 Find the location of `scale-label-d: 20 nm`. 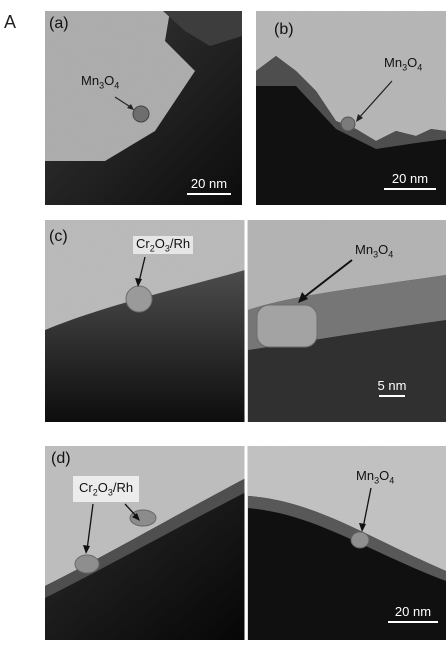

scale-label-d: 20 nm is located at coordinates (413, 611).